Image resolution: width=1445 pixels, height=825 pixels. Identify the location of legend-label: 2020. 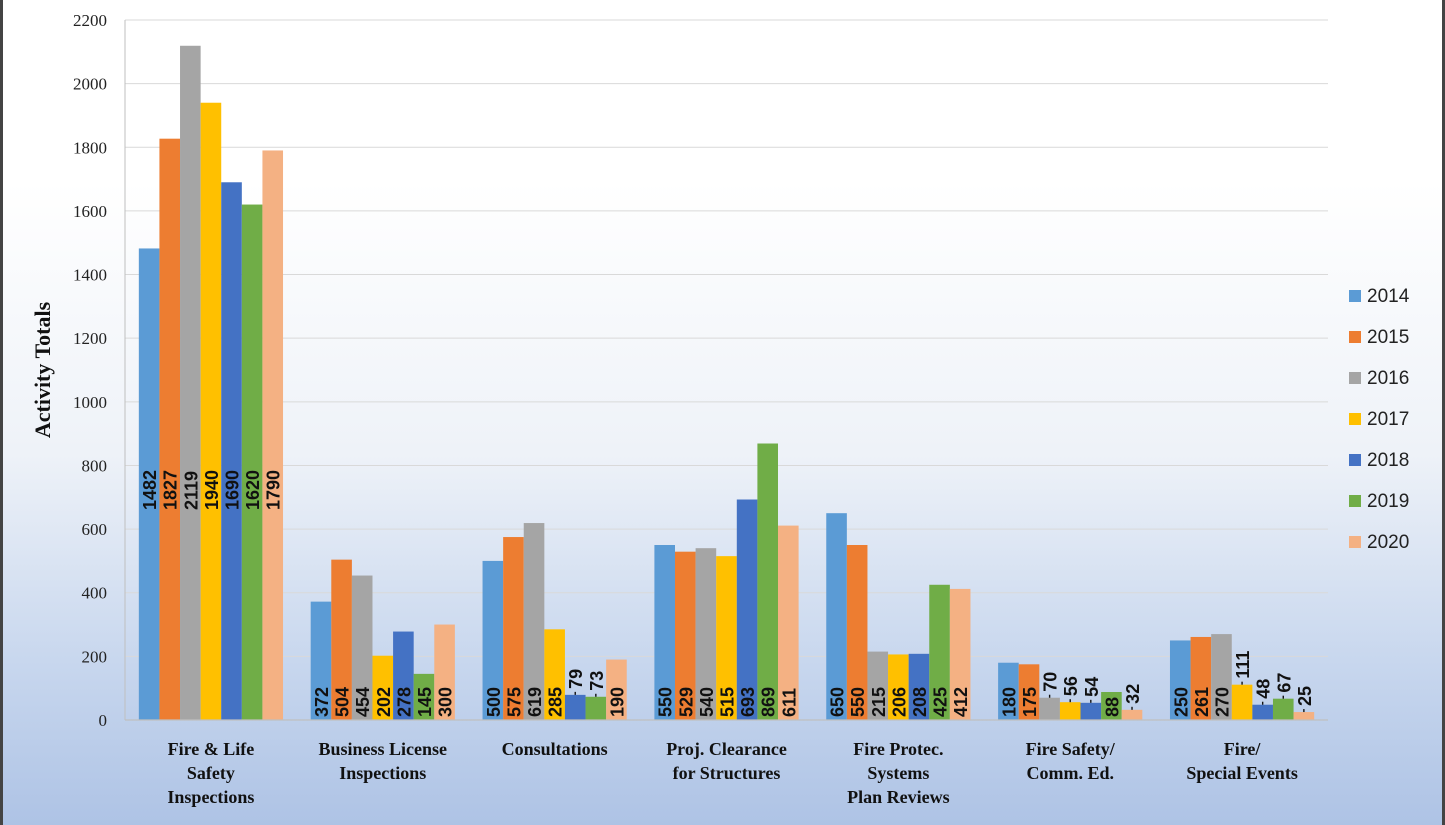
(1388, 542).